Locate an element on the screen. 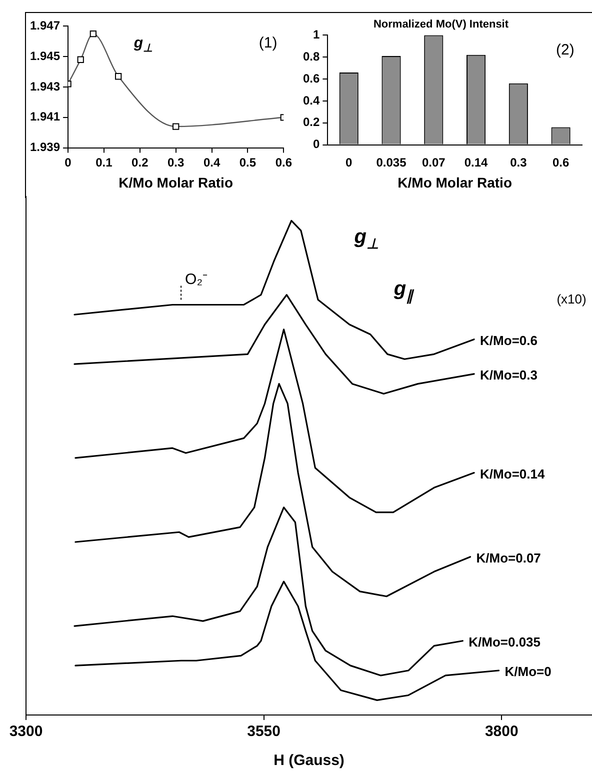  x-tick-label: 0.07 is located at coordinates (434, 162).